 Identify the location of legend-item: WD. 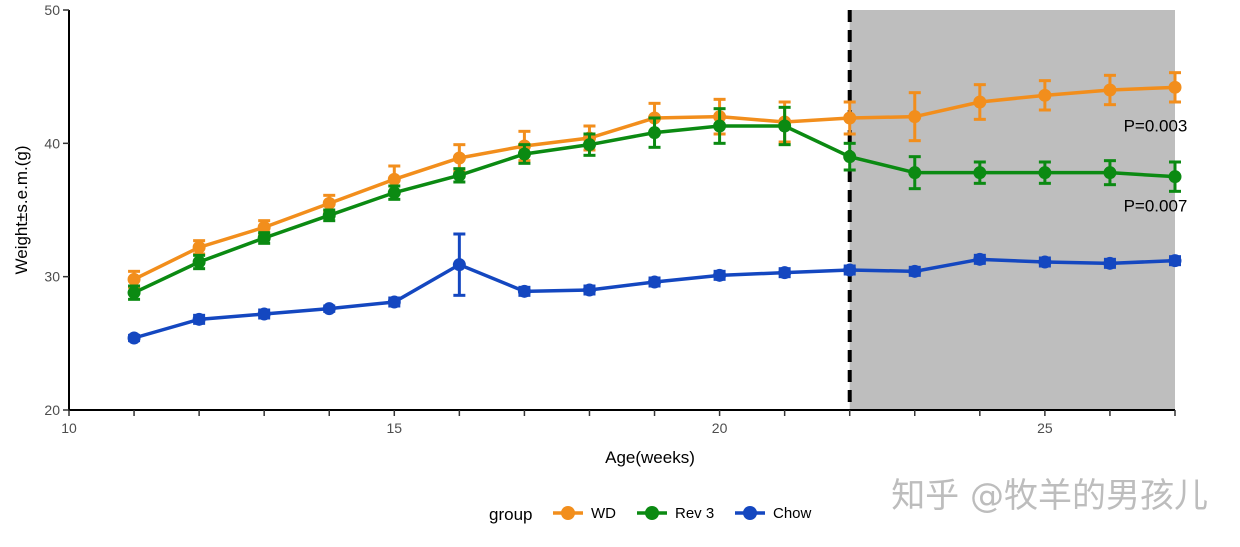
(584, 513).